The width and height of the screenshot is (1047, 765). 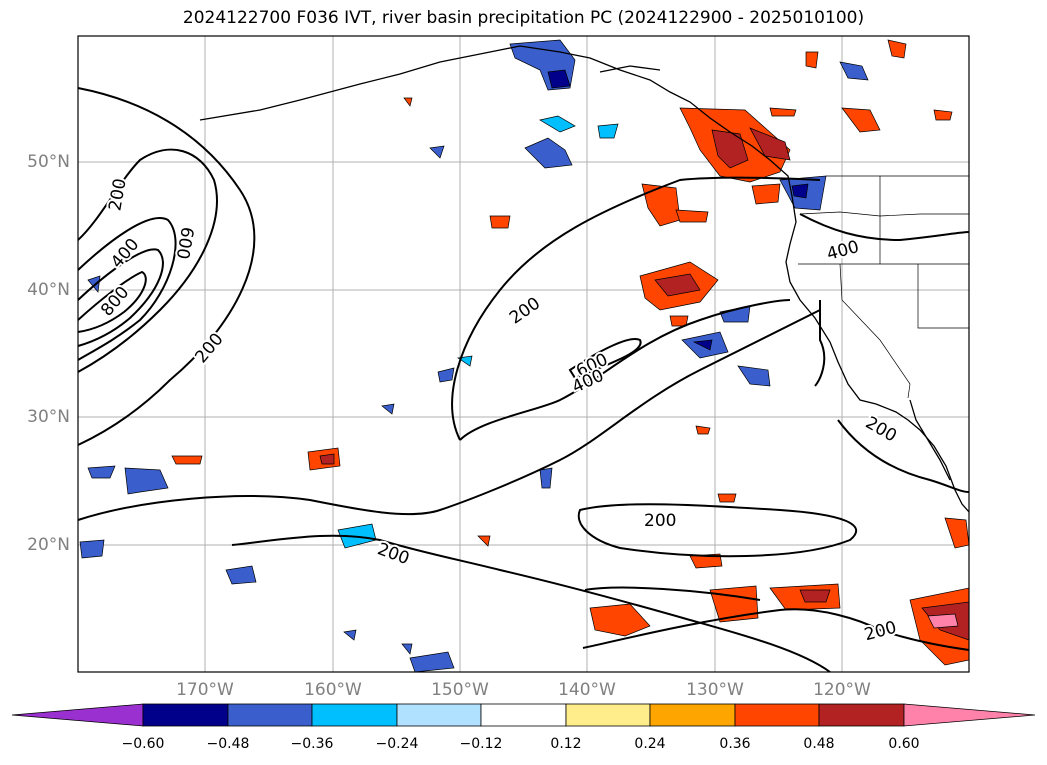 I want to click on colorbar-tick: 0.12, so click(x=566, y=744).